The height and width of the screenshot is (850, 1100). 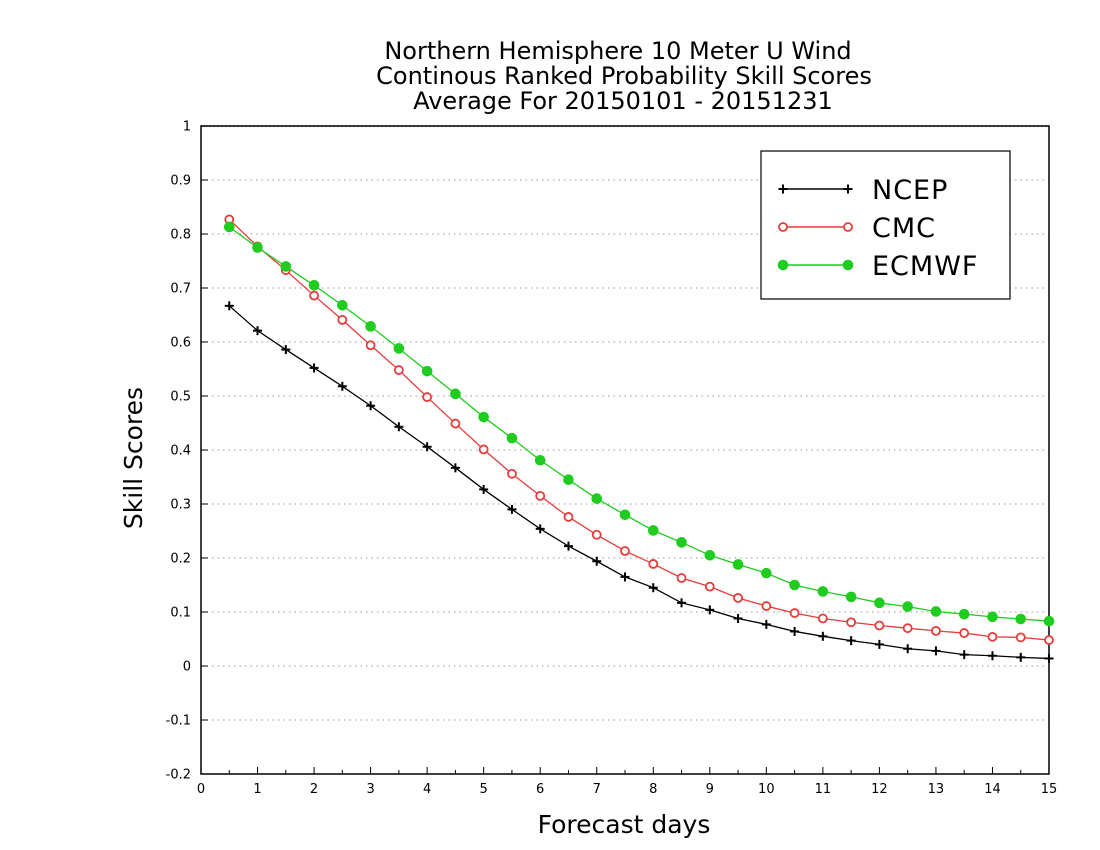 I want to click on title-line-1: Northern Hemisphere 10 Meter U Wind, so click(x=617, y=51).